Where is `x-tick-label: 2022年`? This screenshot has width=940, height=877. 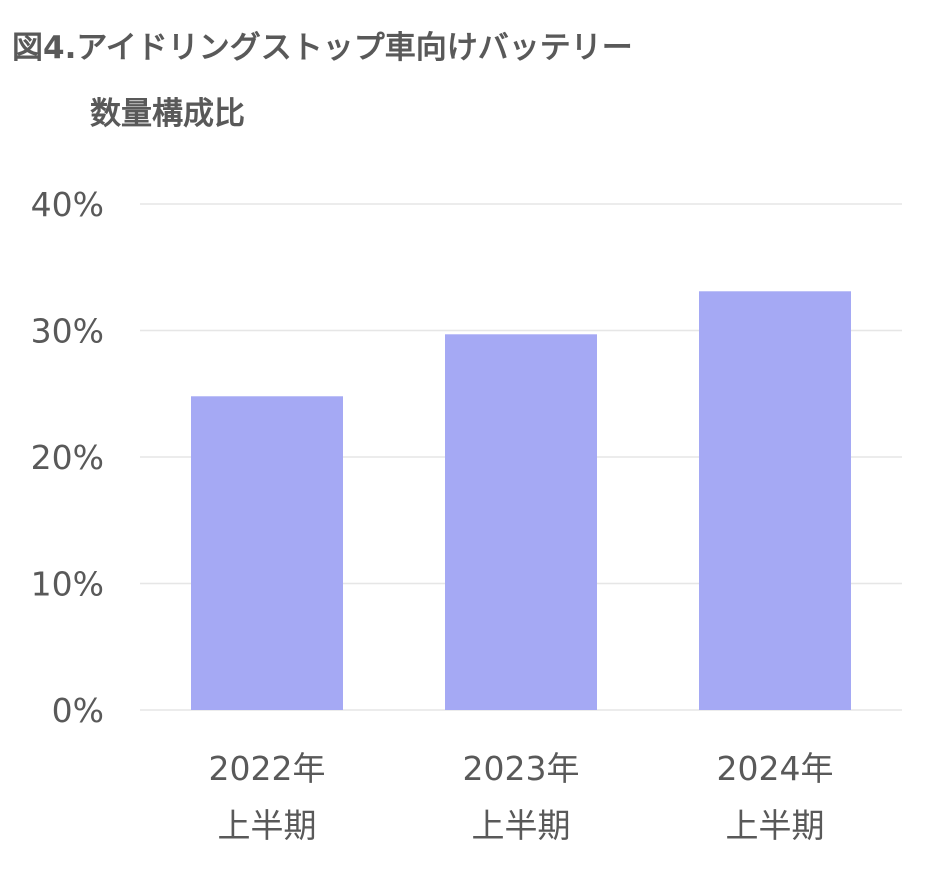 x-tick-label: 2022年 is located at coordinates (267, 768).